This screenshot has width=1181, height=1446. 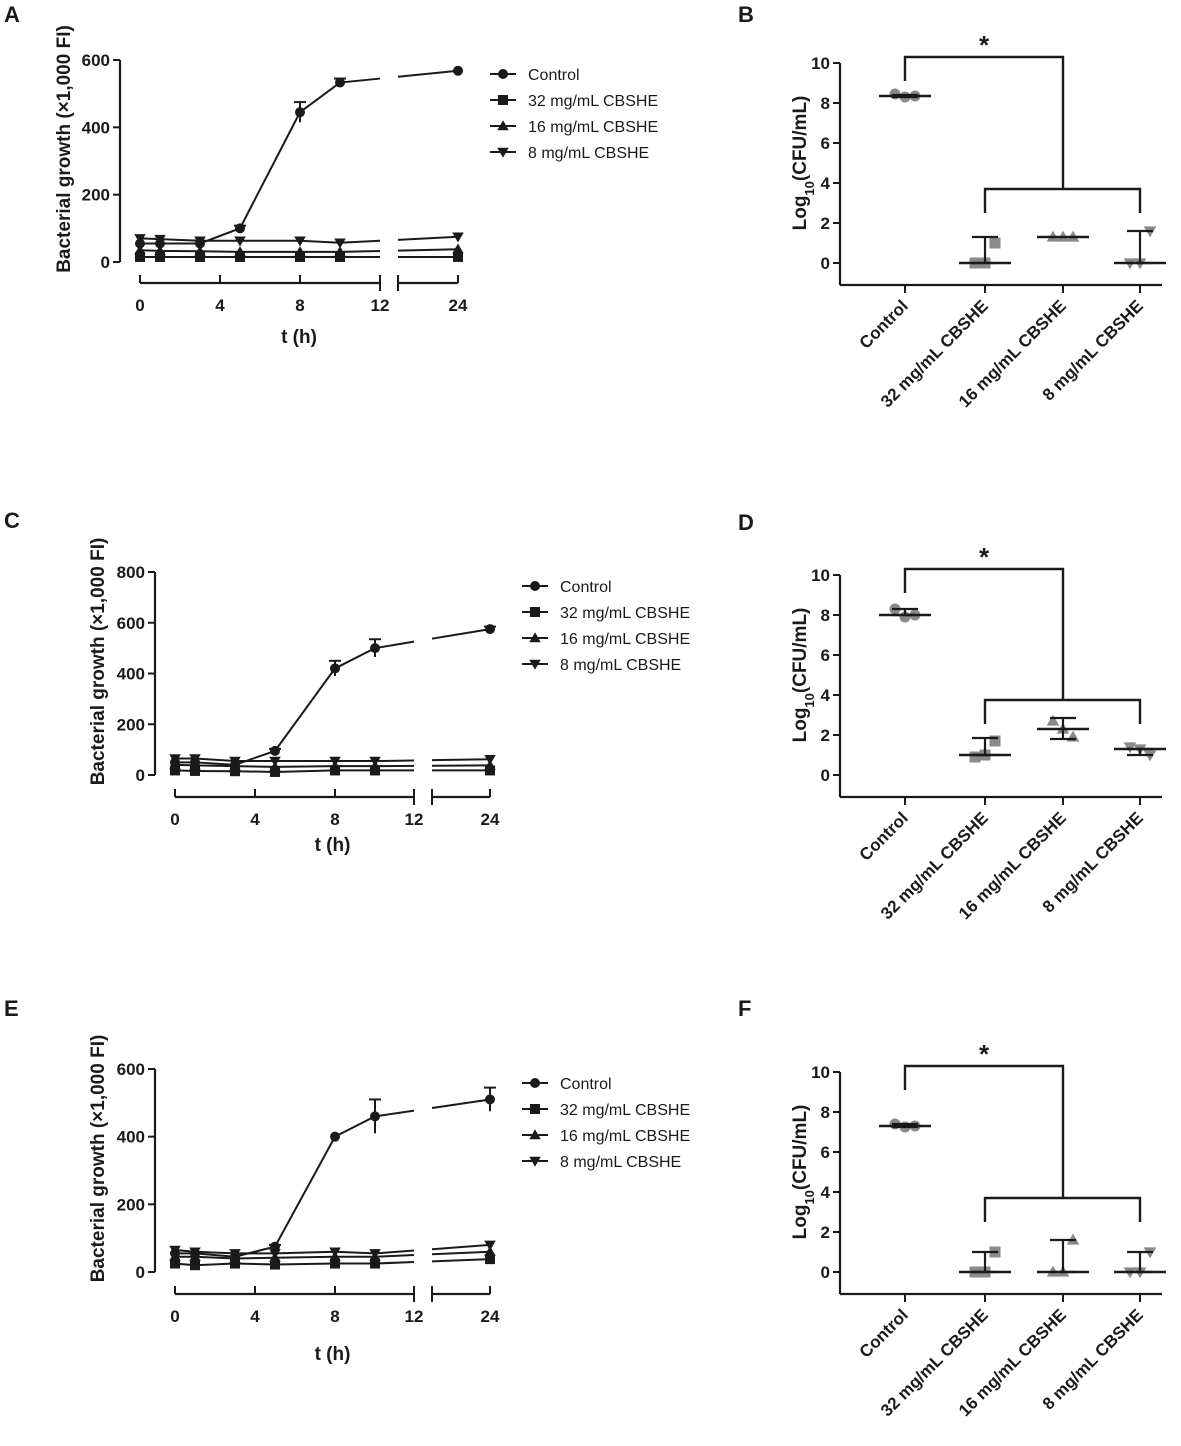 I want to click on y-tick-label: 400, so click(x=131, y=674).